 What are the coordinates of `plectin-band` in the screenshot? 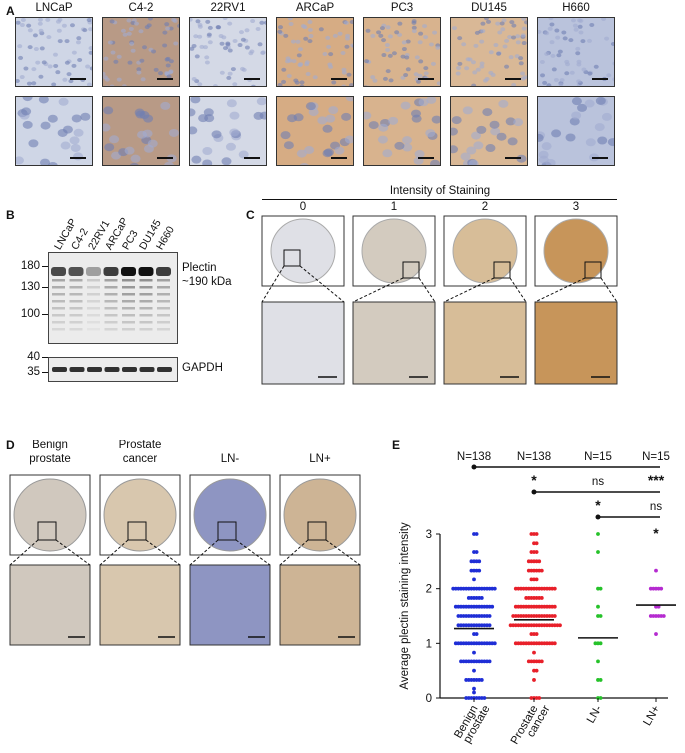 It's located at (111, 271).